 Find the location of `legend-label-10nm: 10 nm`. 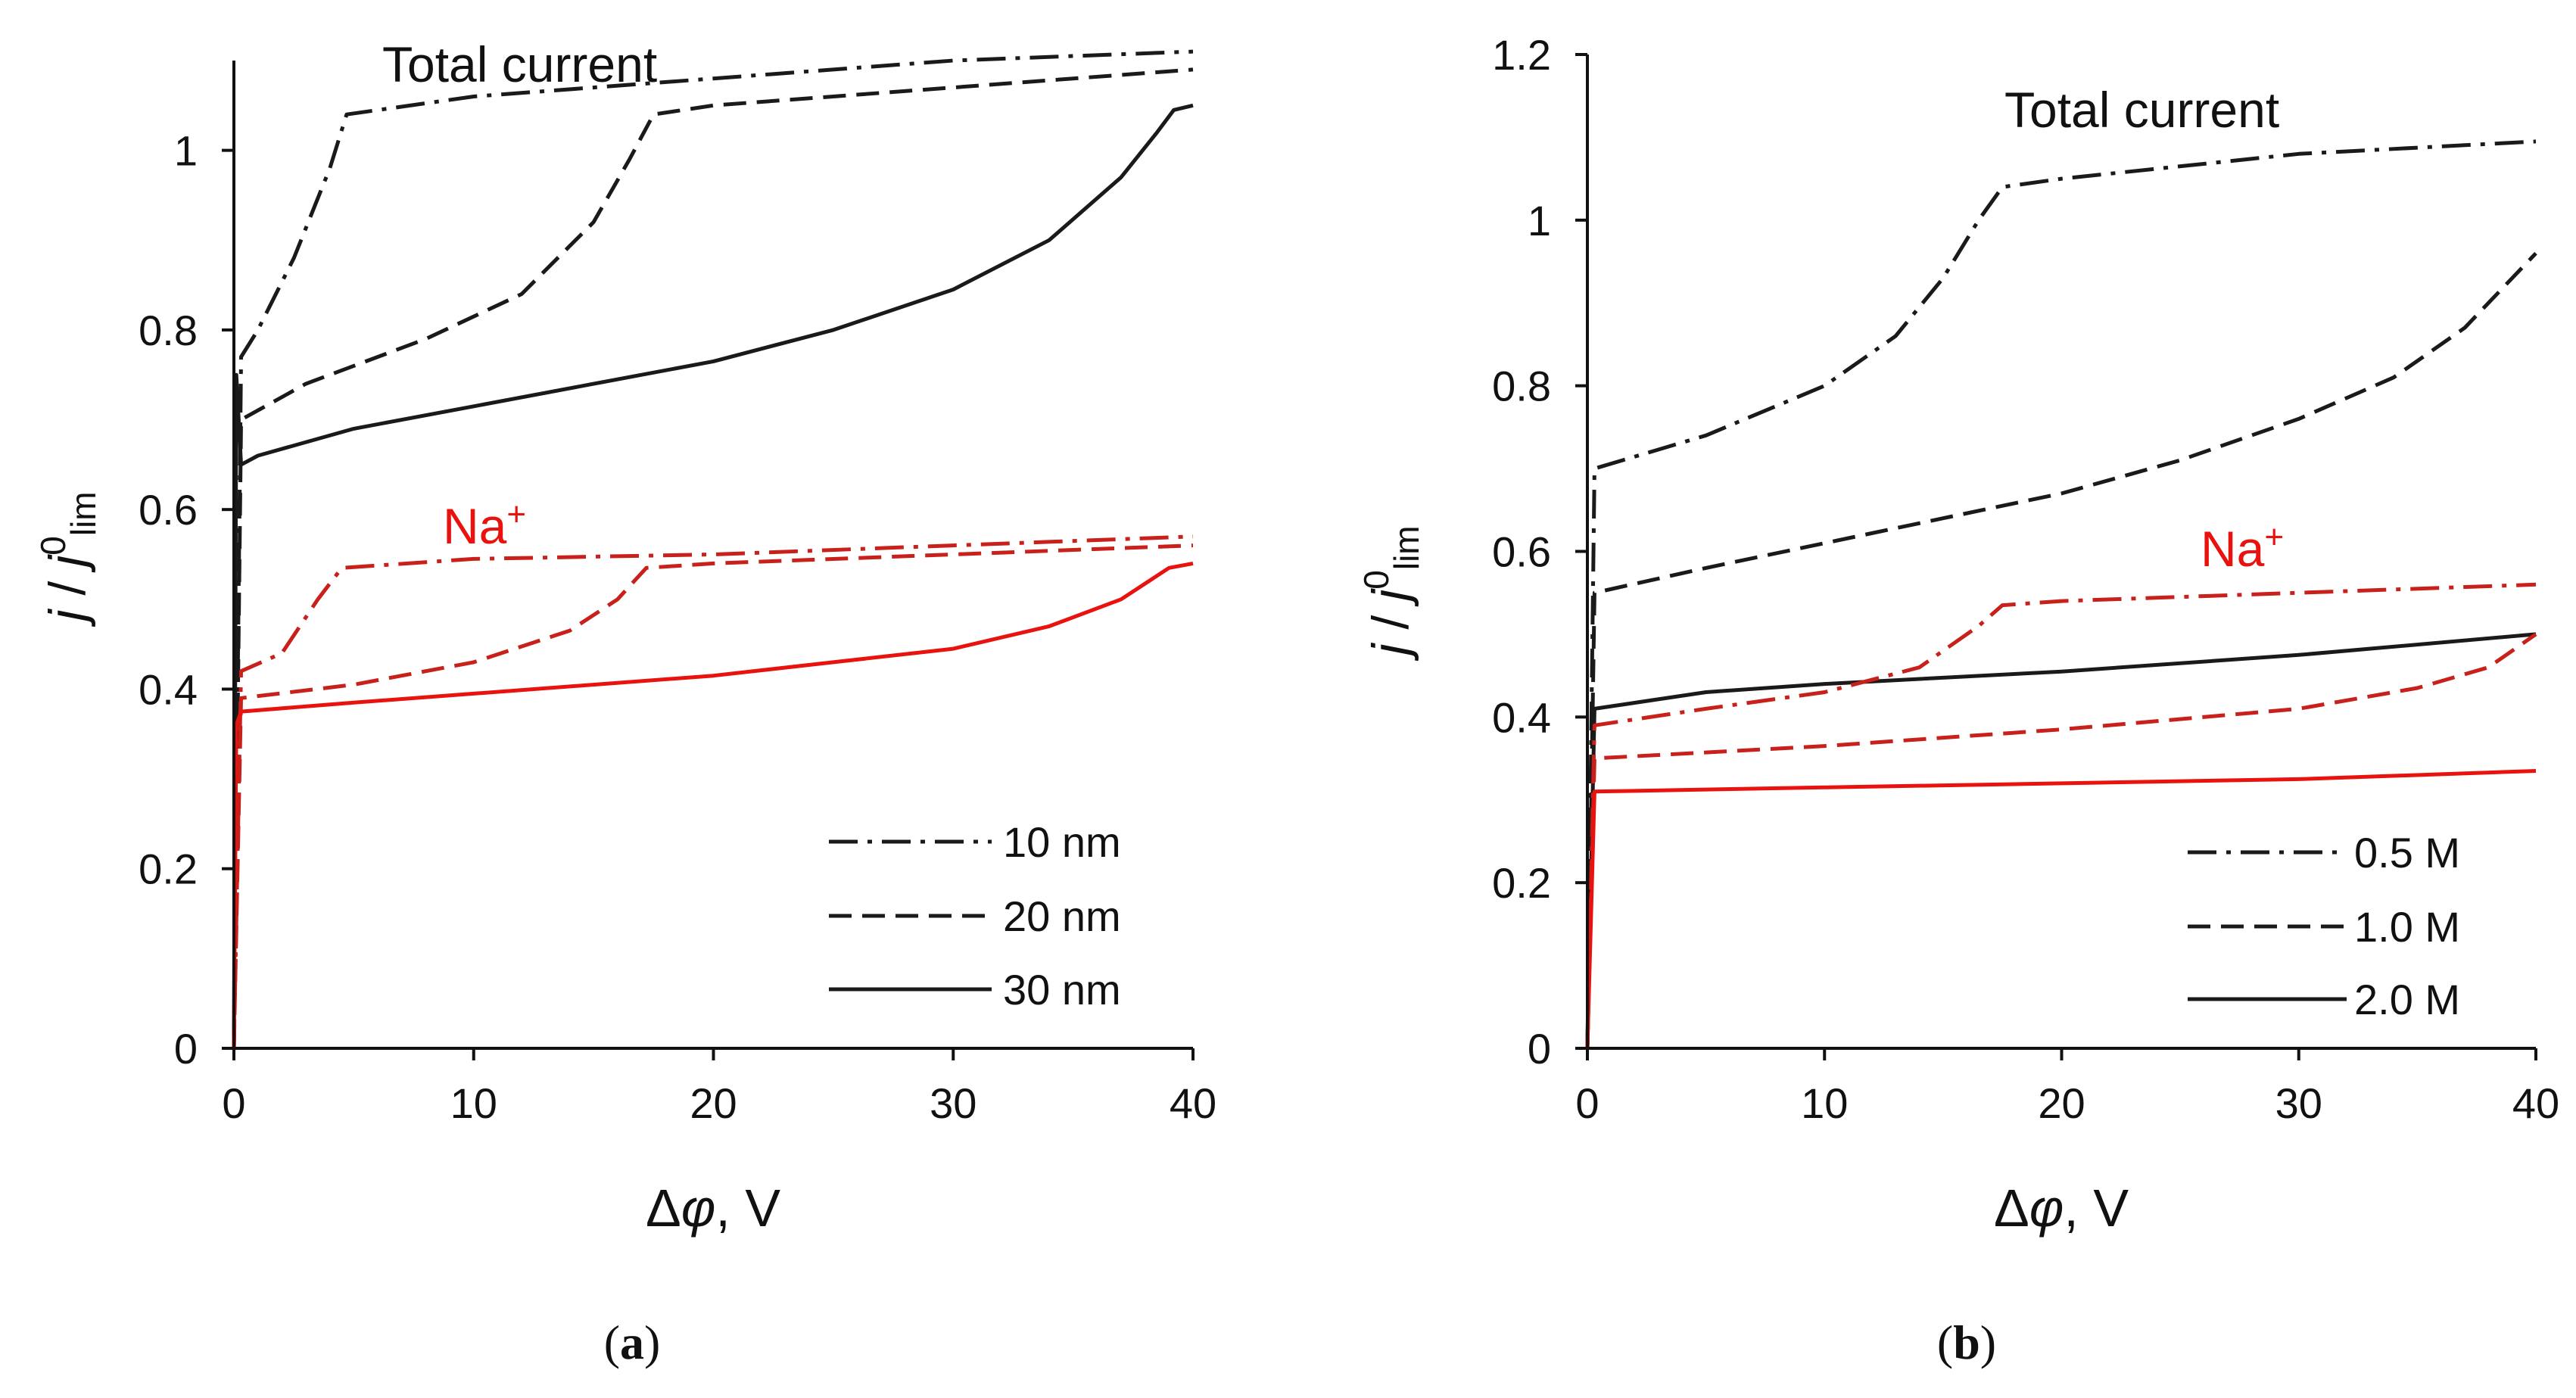

legend-label-10nm: 10 nm is located at coordinates (1062, 842).